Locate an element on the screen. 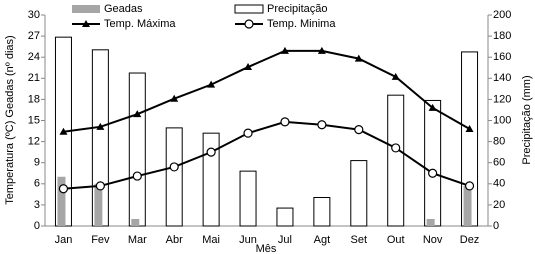  y2-tick-label: 180 is located at coordinates (502, 36).